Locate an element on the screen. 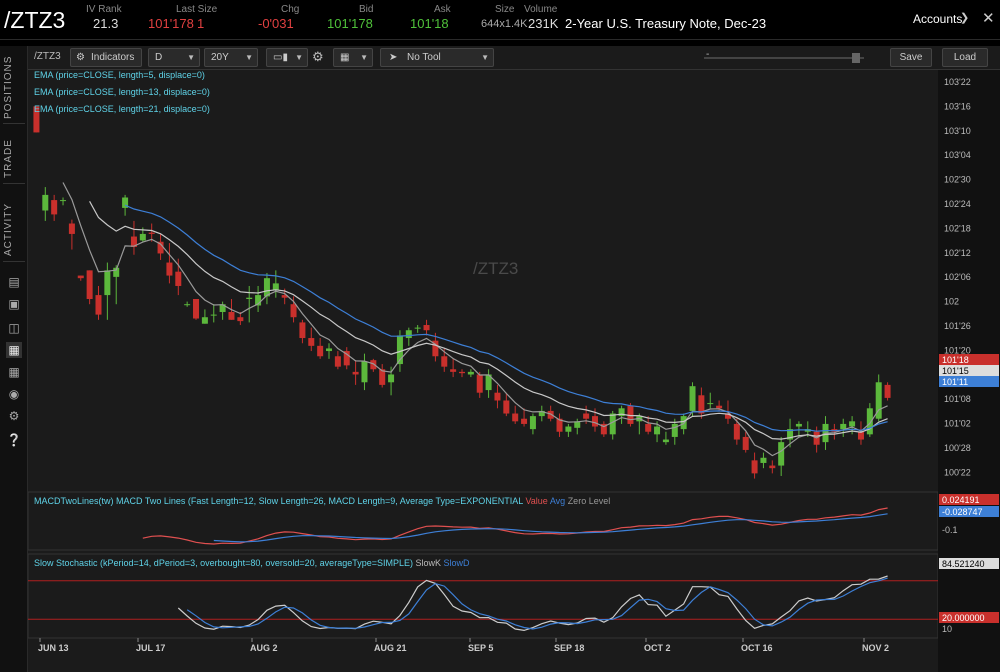  bid-label: Bid is located at coordinates (366, 9).